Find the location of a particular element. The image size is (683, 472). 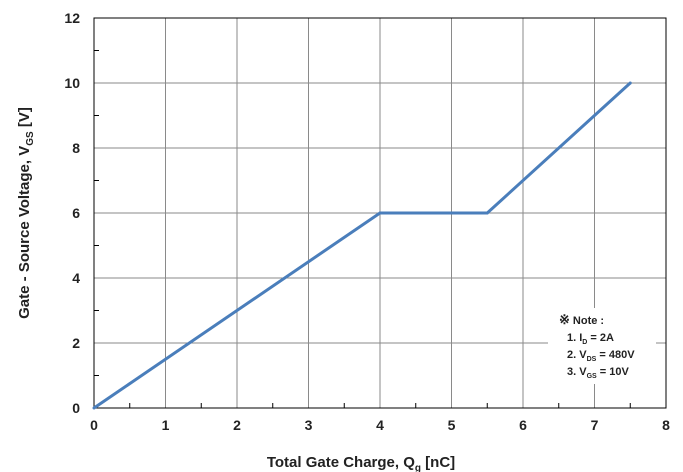

y-tick-label-5: 10 is located at coordinates (72, 83).